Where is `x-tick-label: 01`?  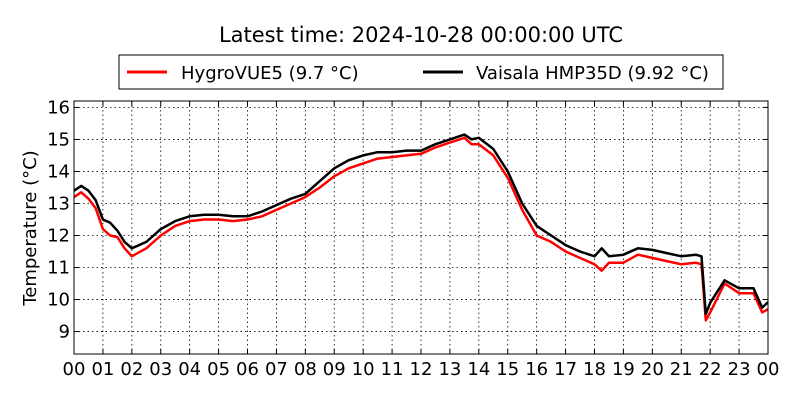
x-tick-label: 01 is located at coordinates (102, 369).